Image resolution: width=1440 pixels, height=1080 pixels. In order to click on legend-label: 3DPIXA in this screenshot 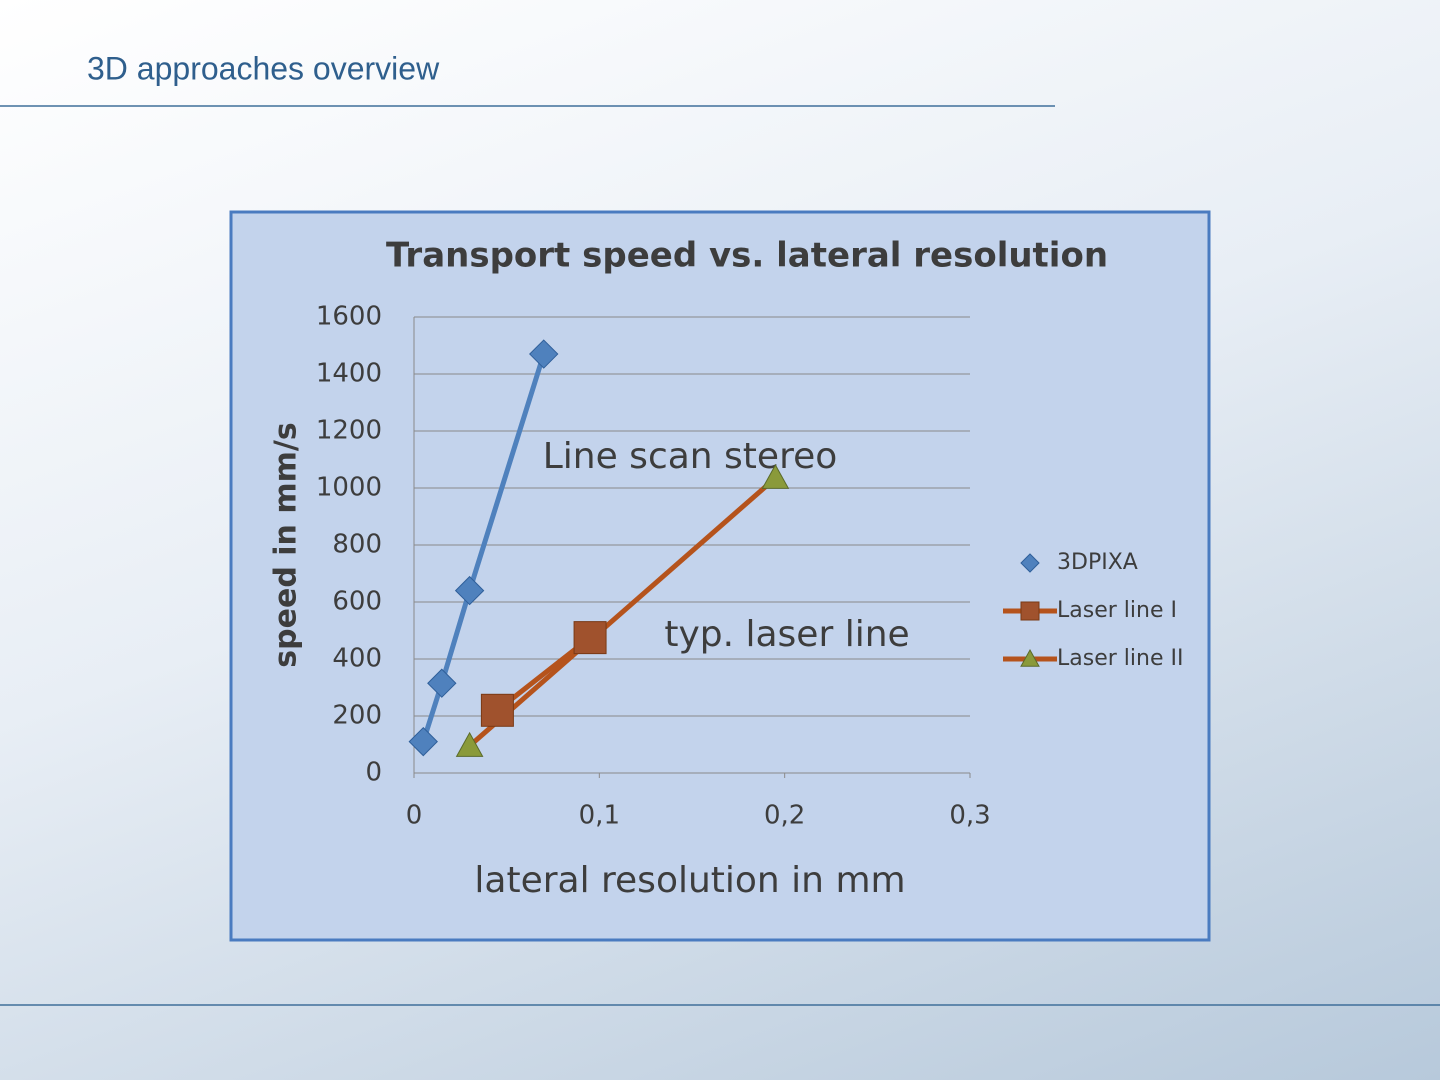, I will do `click(1097, 562)`.